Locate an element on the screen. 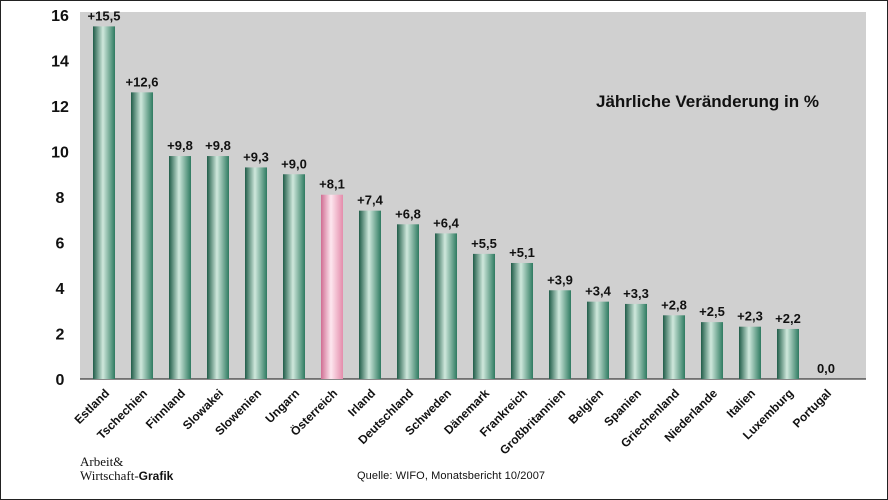  y-tick-label: 12 is located at coordinates (60, 107).